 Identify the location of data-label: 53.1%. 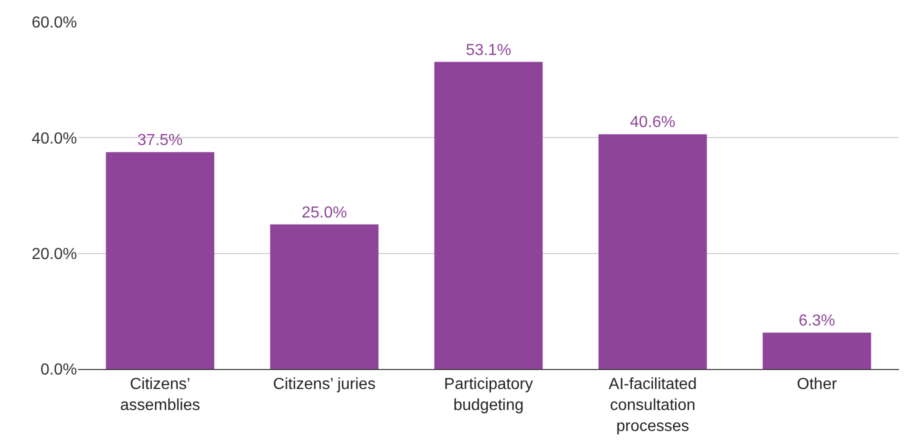
(489, 50).